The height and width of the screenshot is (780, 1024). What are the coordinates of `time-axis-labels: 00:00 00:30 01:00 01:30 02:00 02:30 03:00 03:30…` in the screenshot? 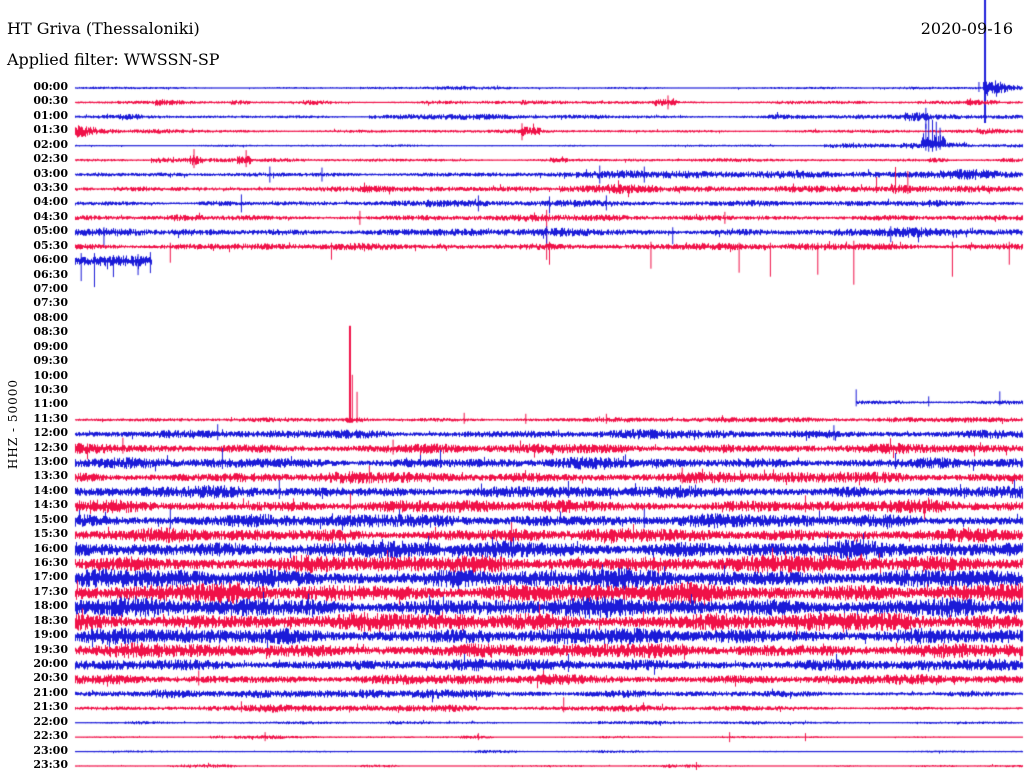 It's located at (35, 390).